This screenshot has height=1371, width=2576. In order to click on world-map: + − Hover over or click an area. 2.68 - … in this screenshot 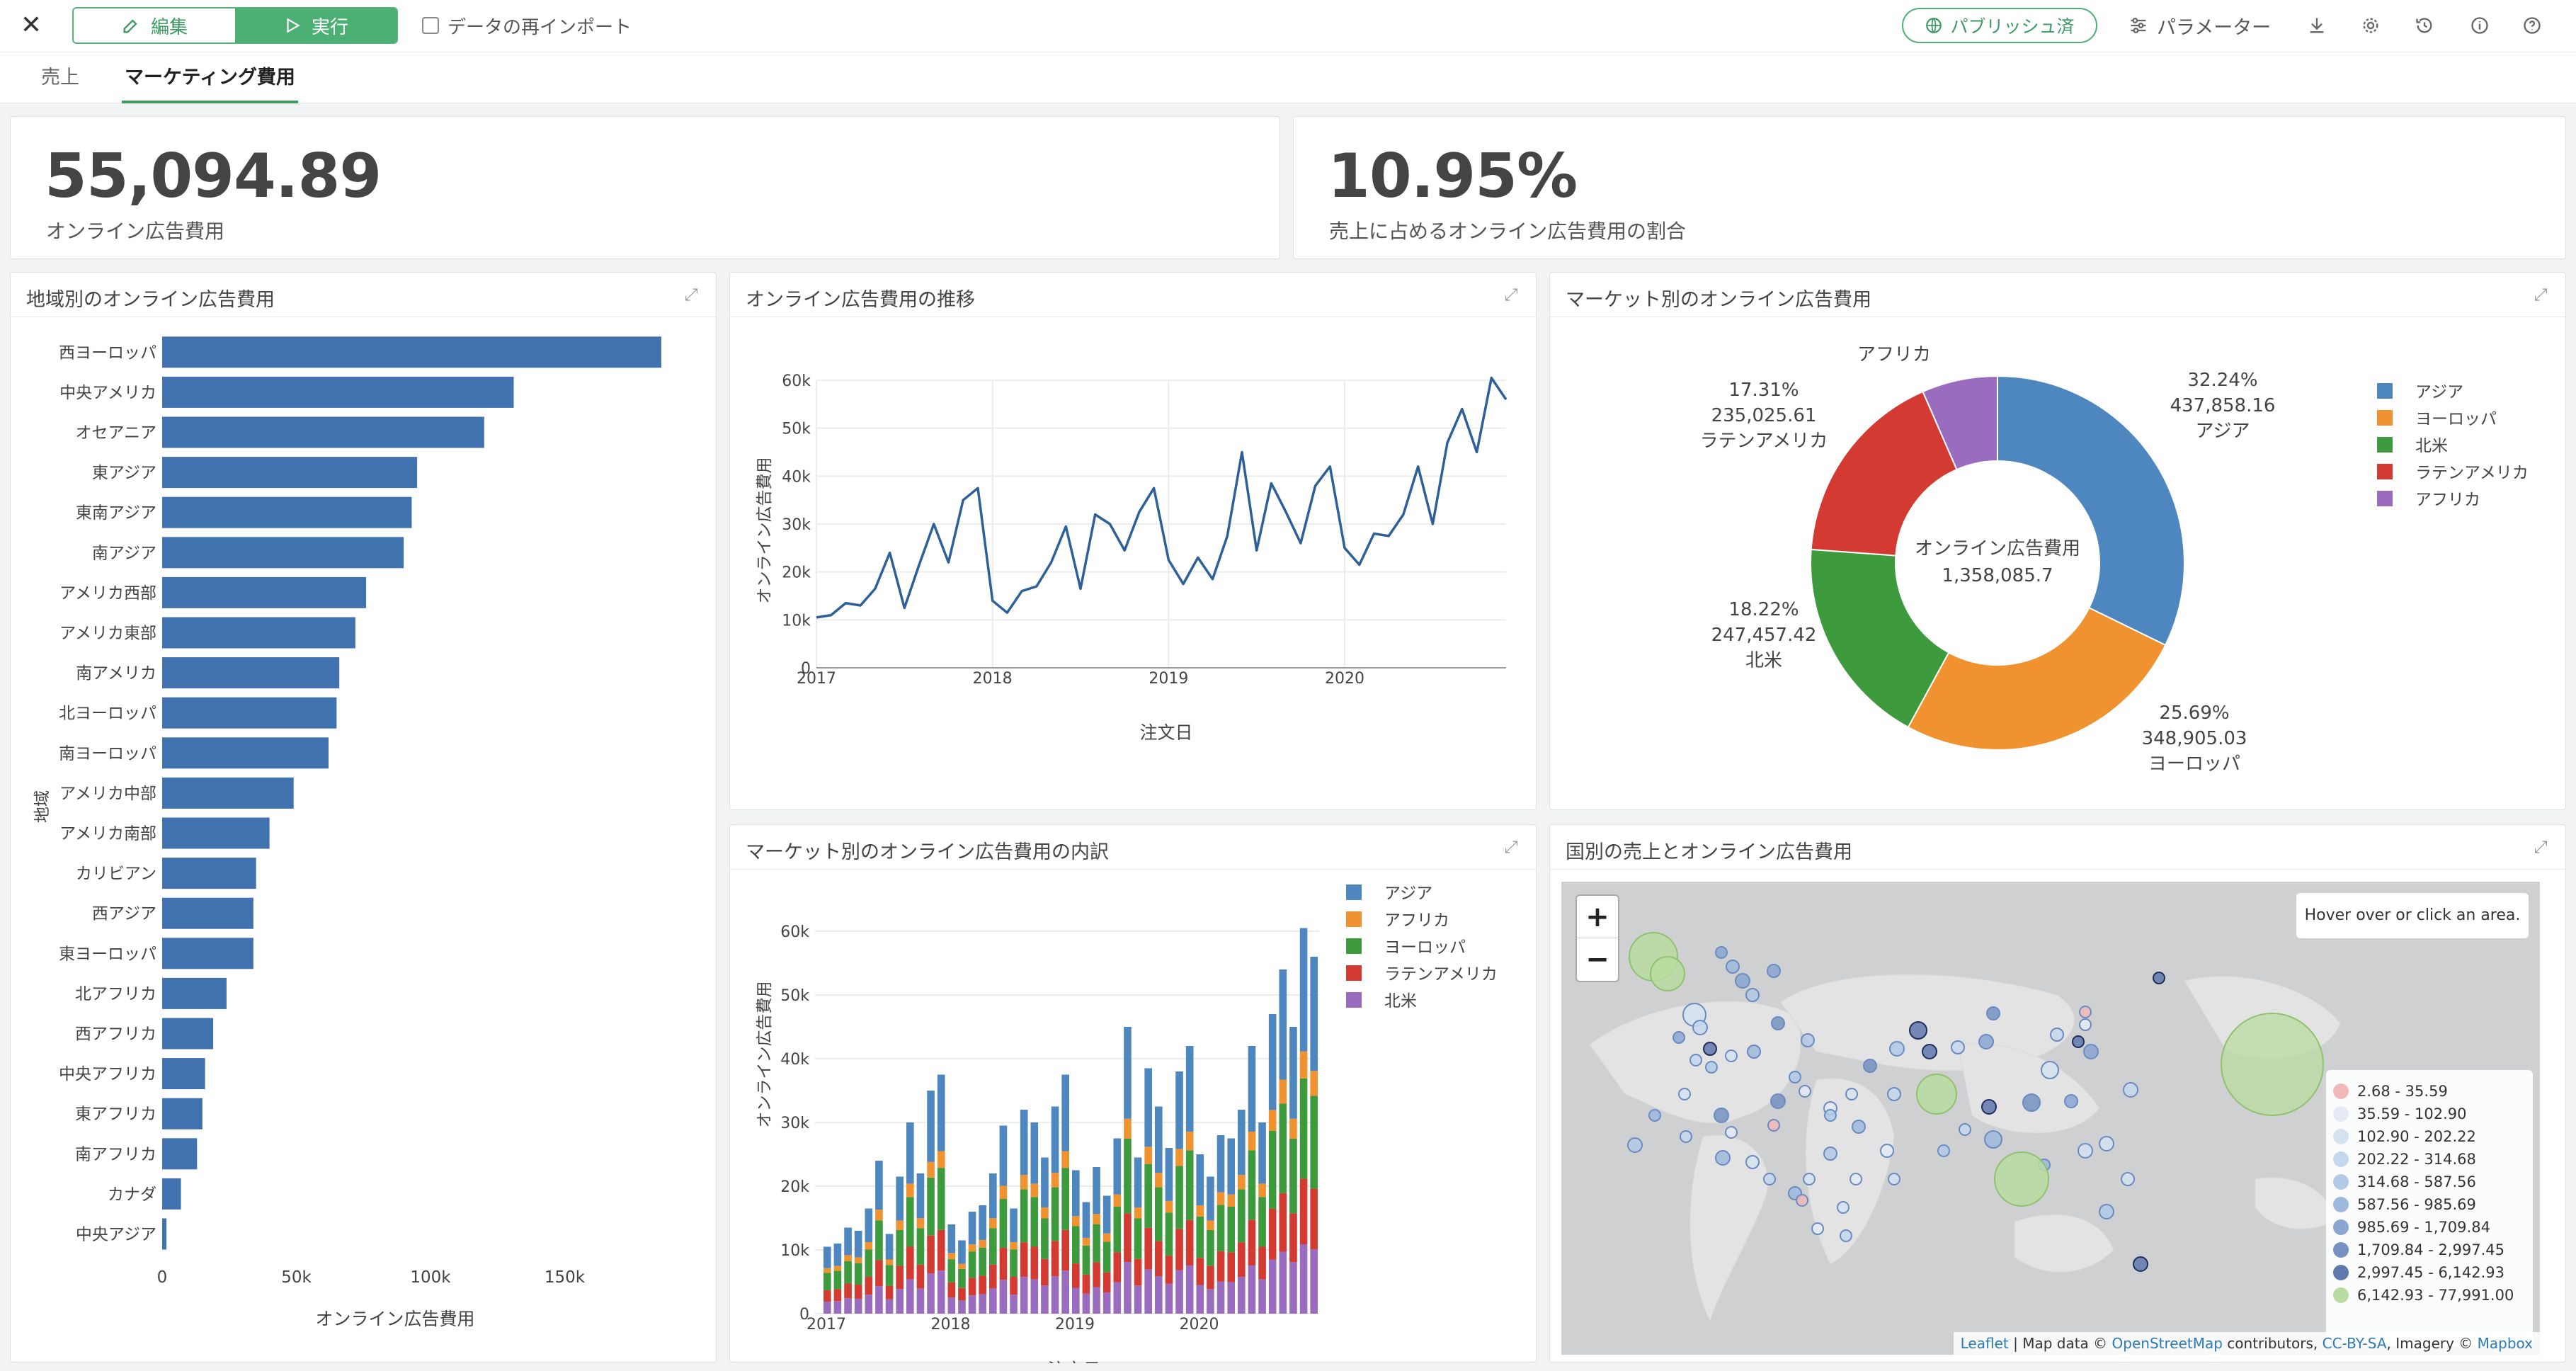, I will do `click(2050, 1119)`.